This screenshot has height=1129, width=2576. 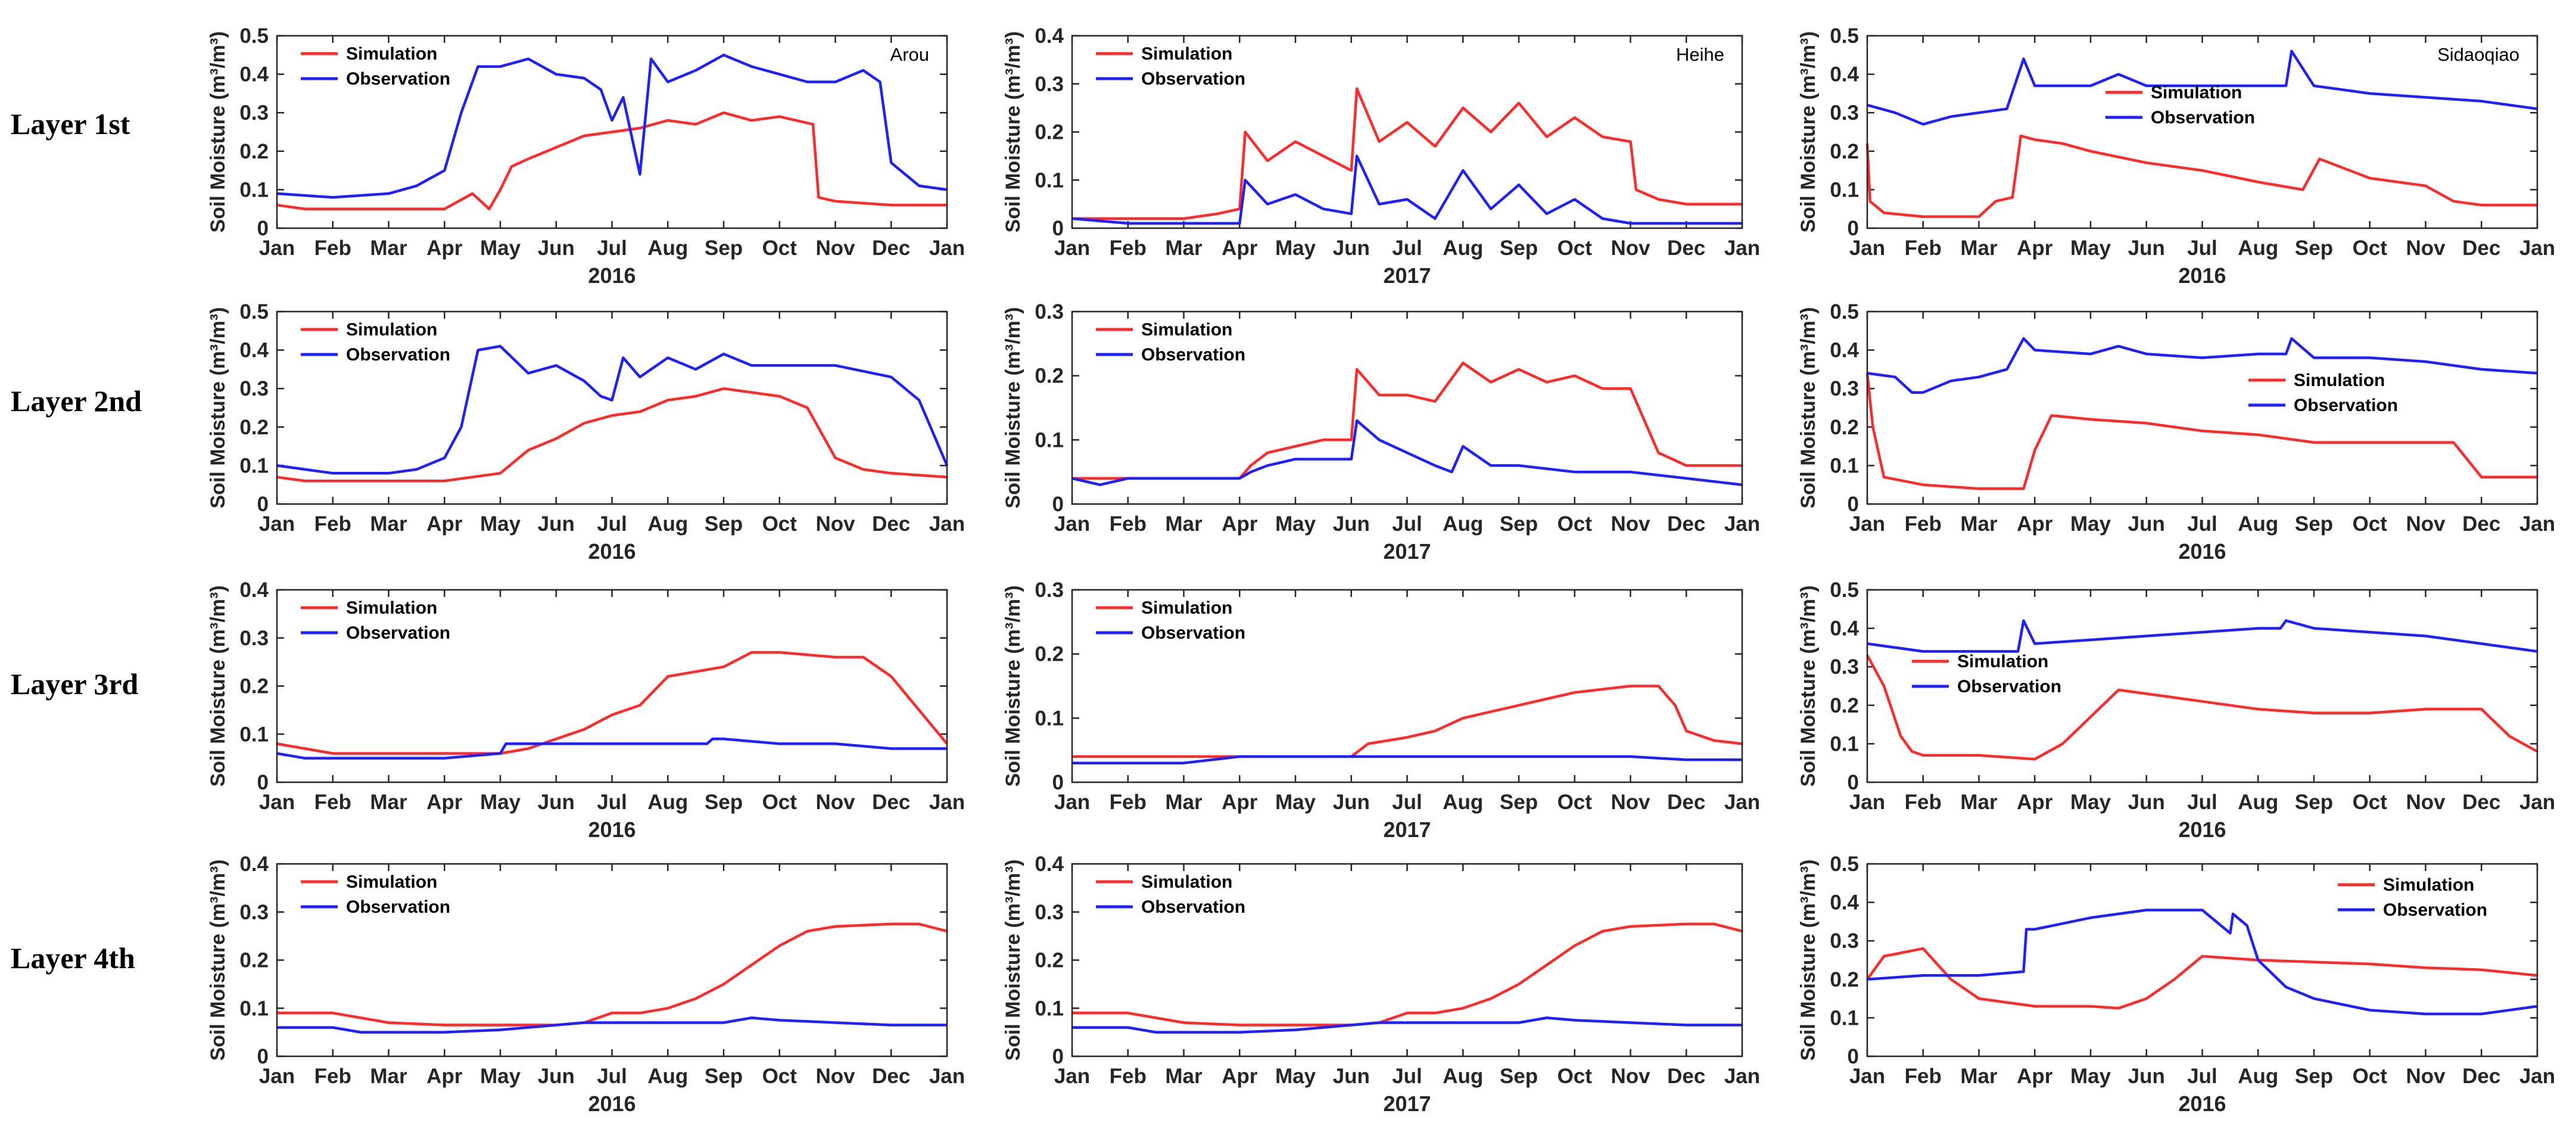 I want to click on row-label-layer-2: Layer 2nd, so click(x=76, y=401).